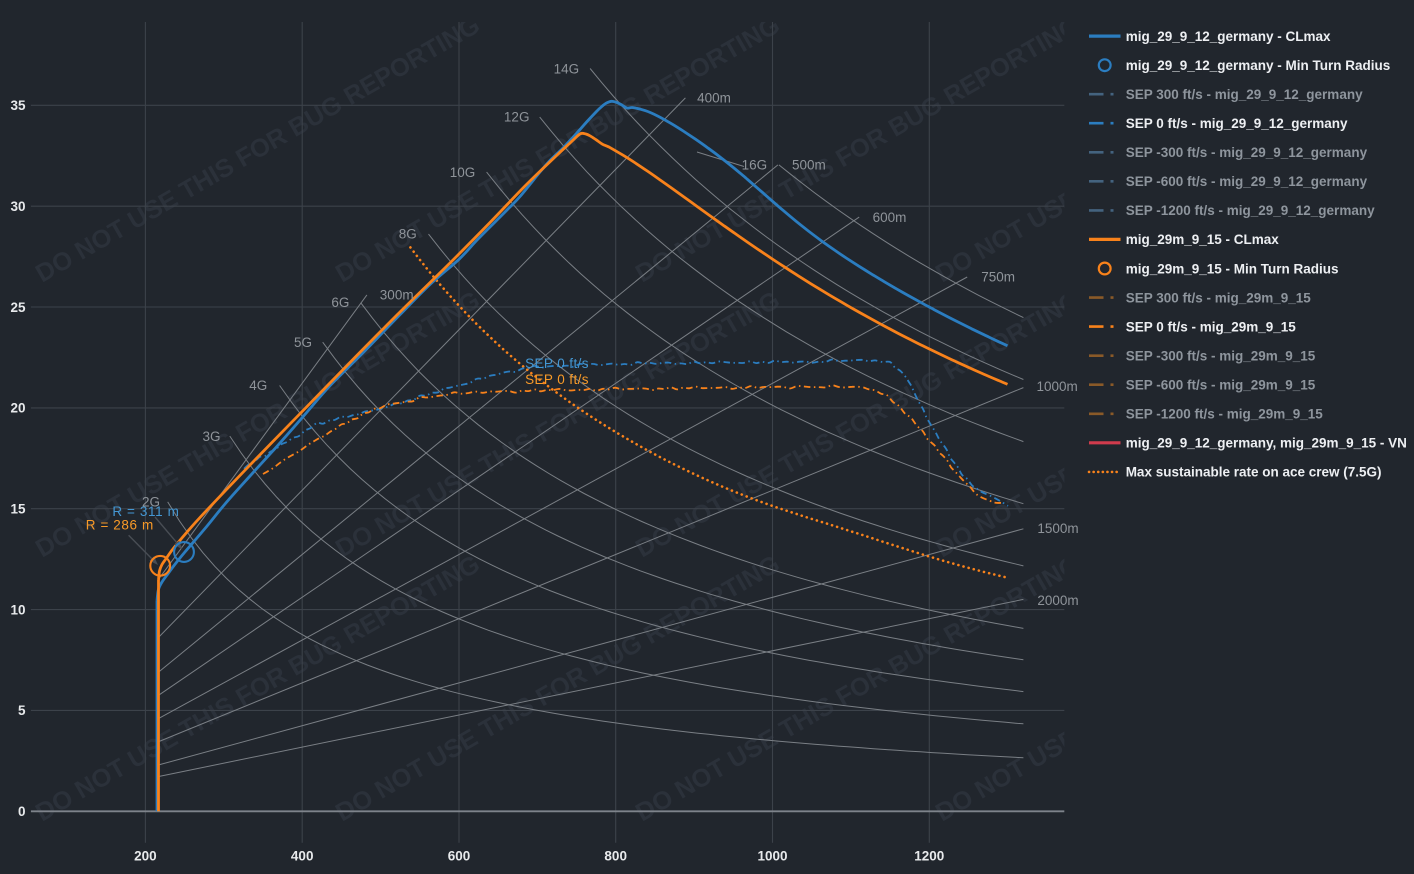 The height and width of the screenshot is (874, 1414). Describe the element at coordinates (929, 856) in the screenshot. I see `svg-text: 1200` at that location.